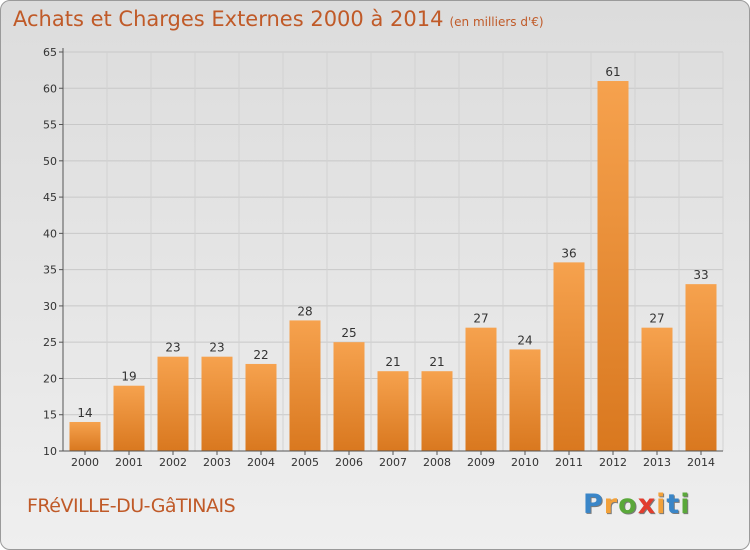 Image resolution: width=750 pixels, height=550 pixels. Describe the element at coordinates (261, 462) in the screenshot. I see `x-tick-label: 2004` at that location.